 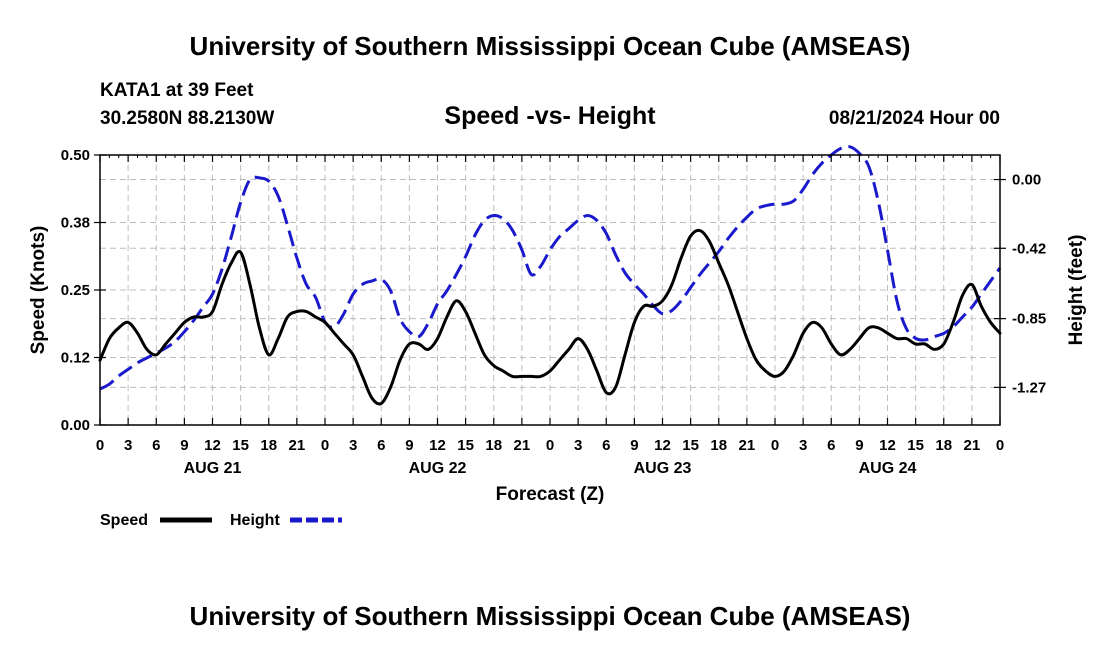 What do you see at coordinates (550, 116) in the screenshot?
I see `chart-title: Speed -vs- Height` at bounding box center [550, 116].